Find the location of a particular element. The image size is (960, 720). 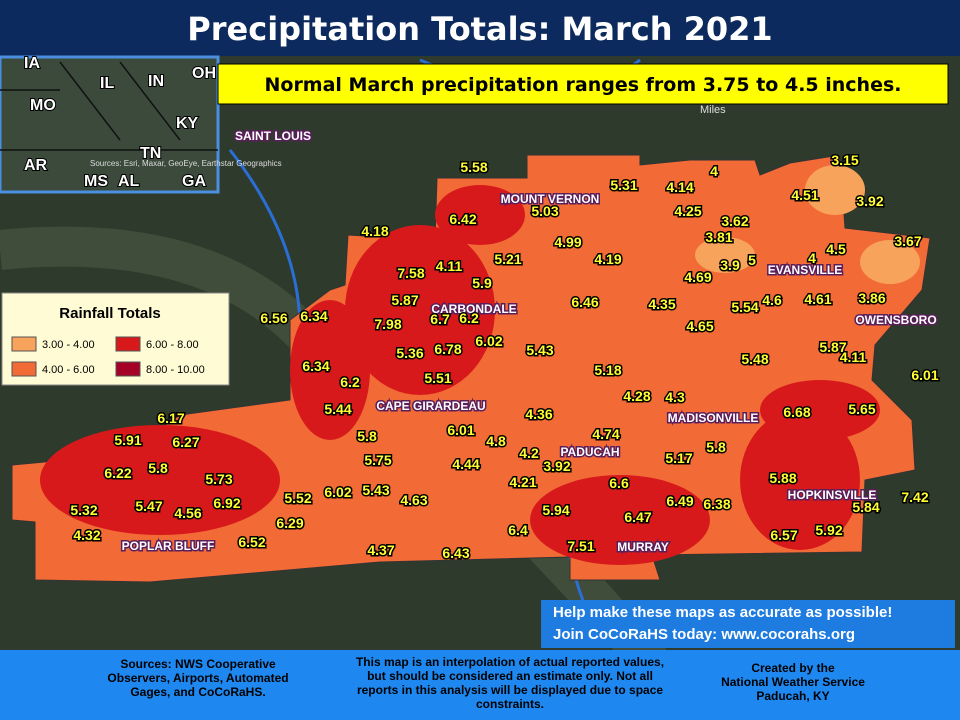

station-value: 5.84 is located at coordinates (865, 507).